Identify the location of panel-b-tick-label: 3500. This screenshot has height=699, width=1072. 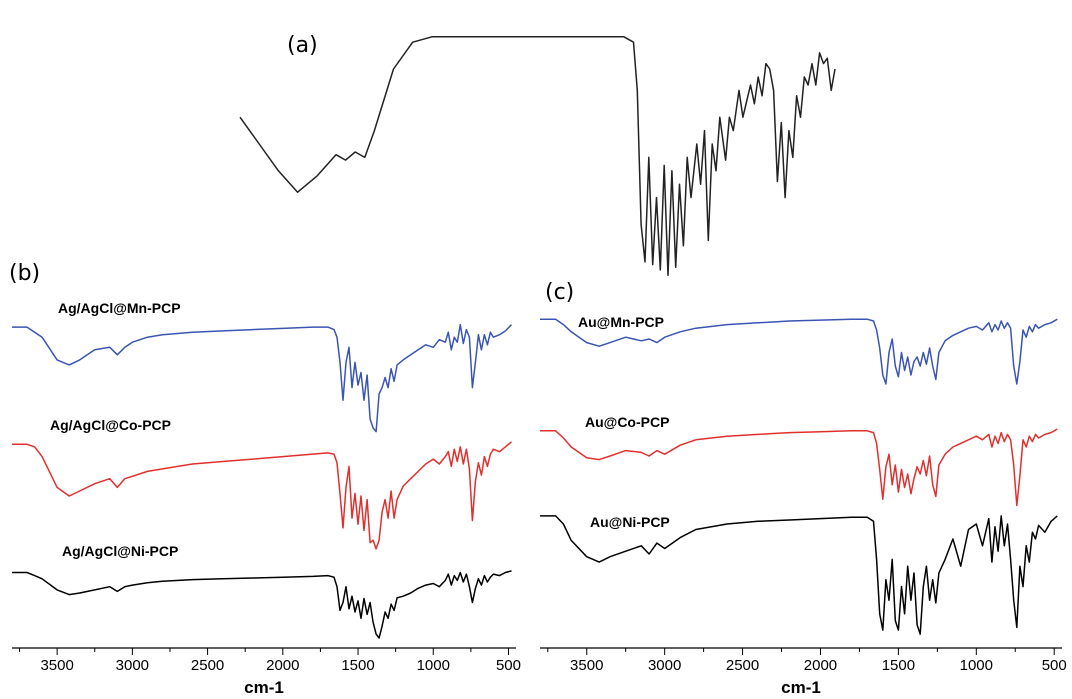
(56, 665).